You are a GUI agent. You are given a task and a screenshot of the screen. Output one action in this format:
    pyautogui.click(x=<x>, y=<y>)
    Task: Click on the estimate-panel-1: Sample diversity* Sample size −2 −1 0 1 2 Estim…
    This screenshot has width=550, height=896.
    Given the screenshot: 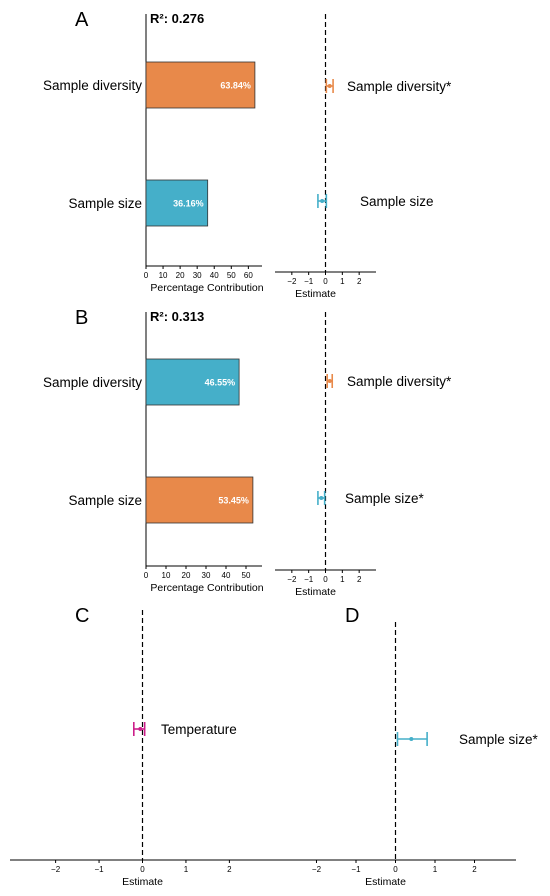 What is the action you would take?
    pyautogui.click(x=363, y=157)
    